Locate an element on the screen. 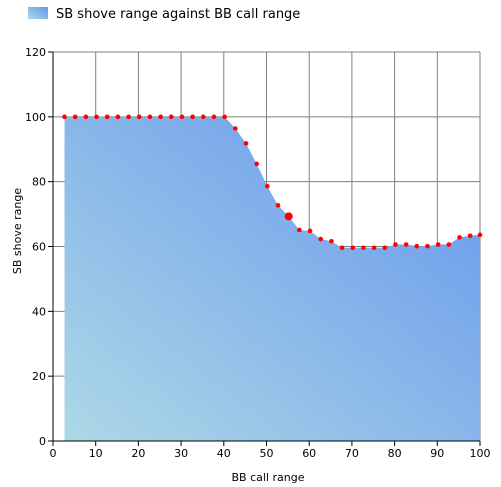 This screenshot has height=487, width=501. x-tick-label: 30 is located at coordinates (181, 453).